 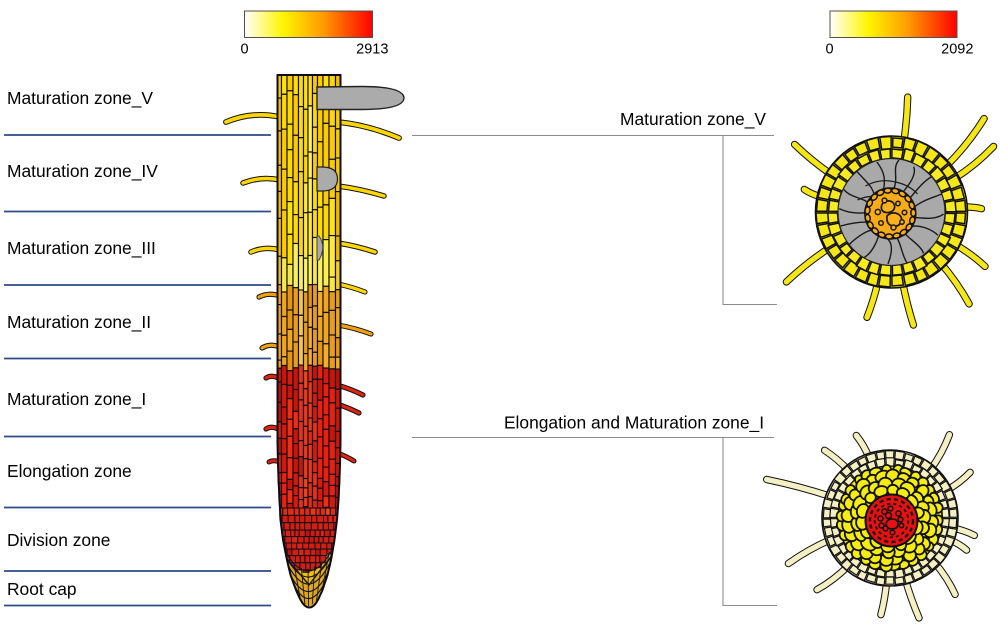 What do you see at coordinates (82, 171) in the screenshot?
I see `svg-text: Maturation zone_IV` at bounding box center [82, 171].